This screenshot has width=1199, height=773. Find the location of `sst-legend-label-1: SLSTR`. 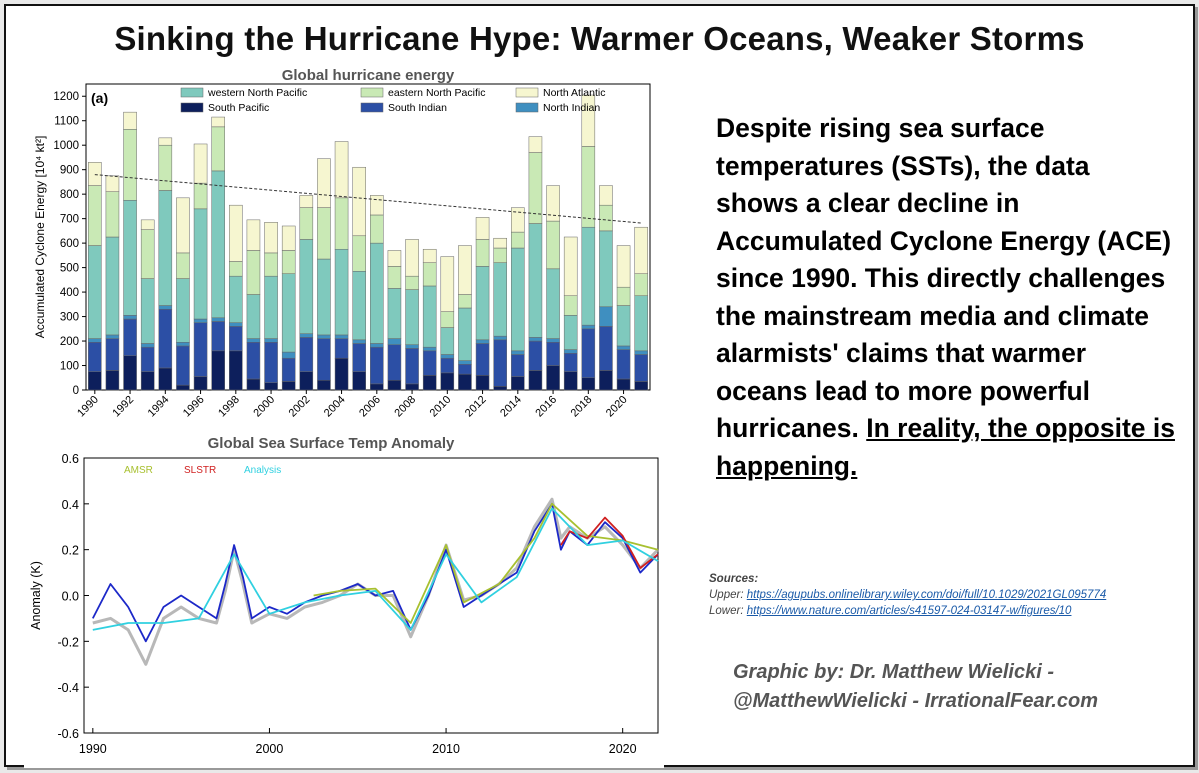

sst-legend-label-1: SLSTR is located at coordinates (200, 470).